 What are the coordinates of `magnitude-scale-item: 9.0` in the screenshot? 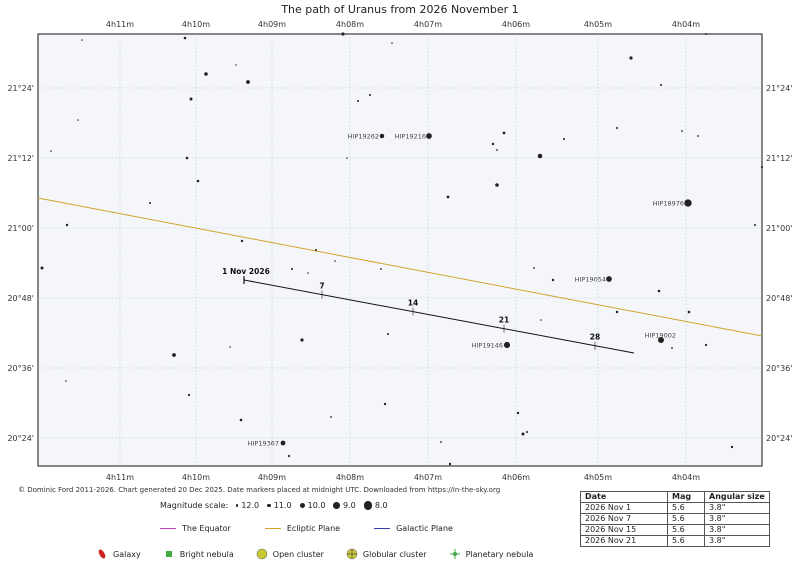 It's located at (344, 505).